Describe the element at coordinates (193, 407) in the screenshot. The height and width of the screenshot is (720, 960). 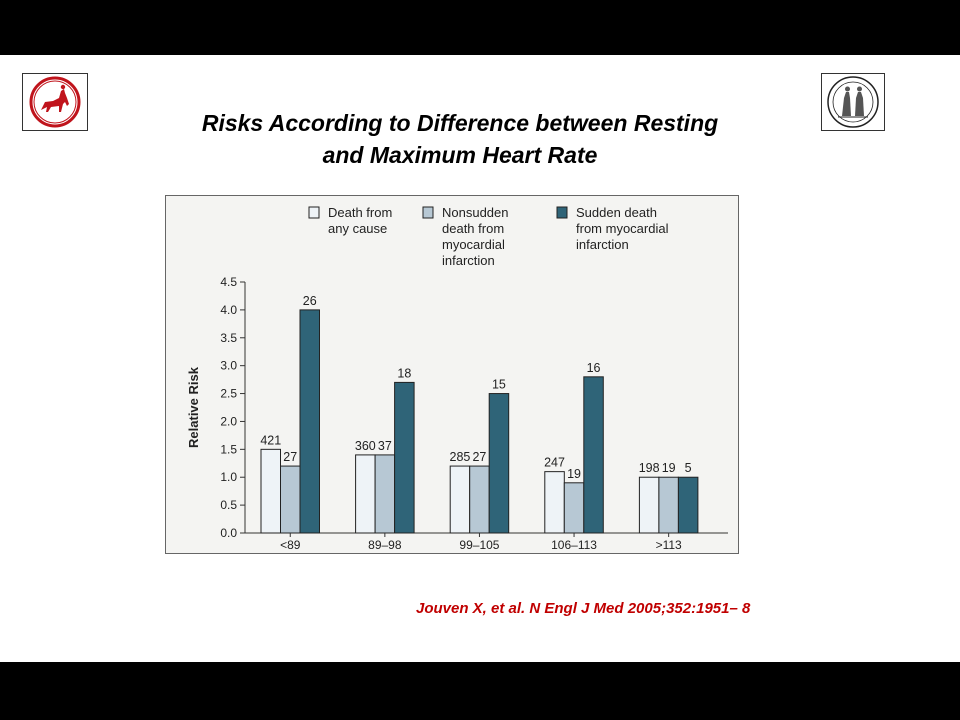
I see `y-axis-label: Relative Risk` at that location.